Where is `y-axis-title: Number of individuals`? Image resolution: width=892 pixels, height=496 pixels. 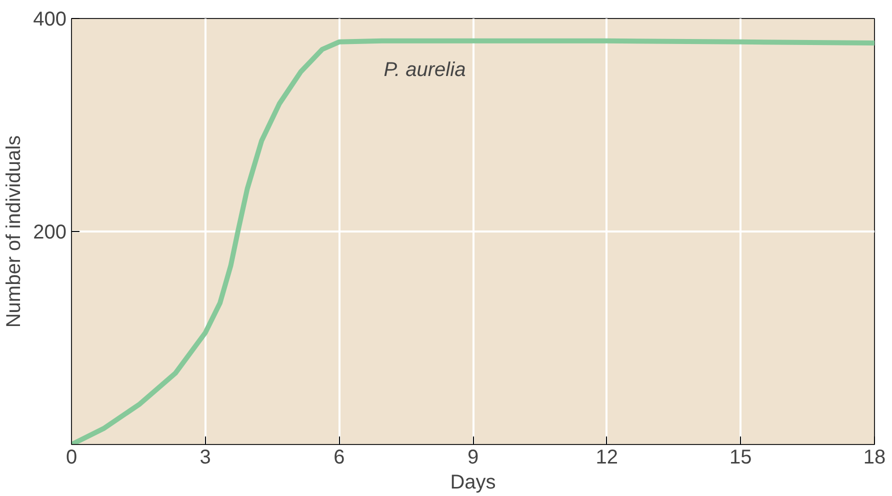
y-axis-title: Number of individuals is located at coordinates (14, 231).